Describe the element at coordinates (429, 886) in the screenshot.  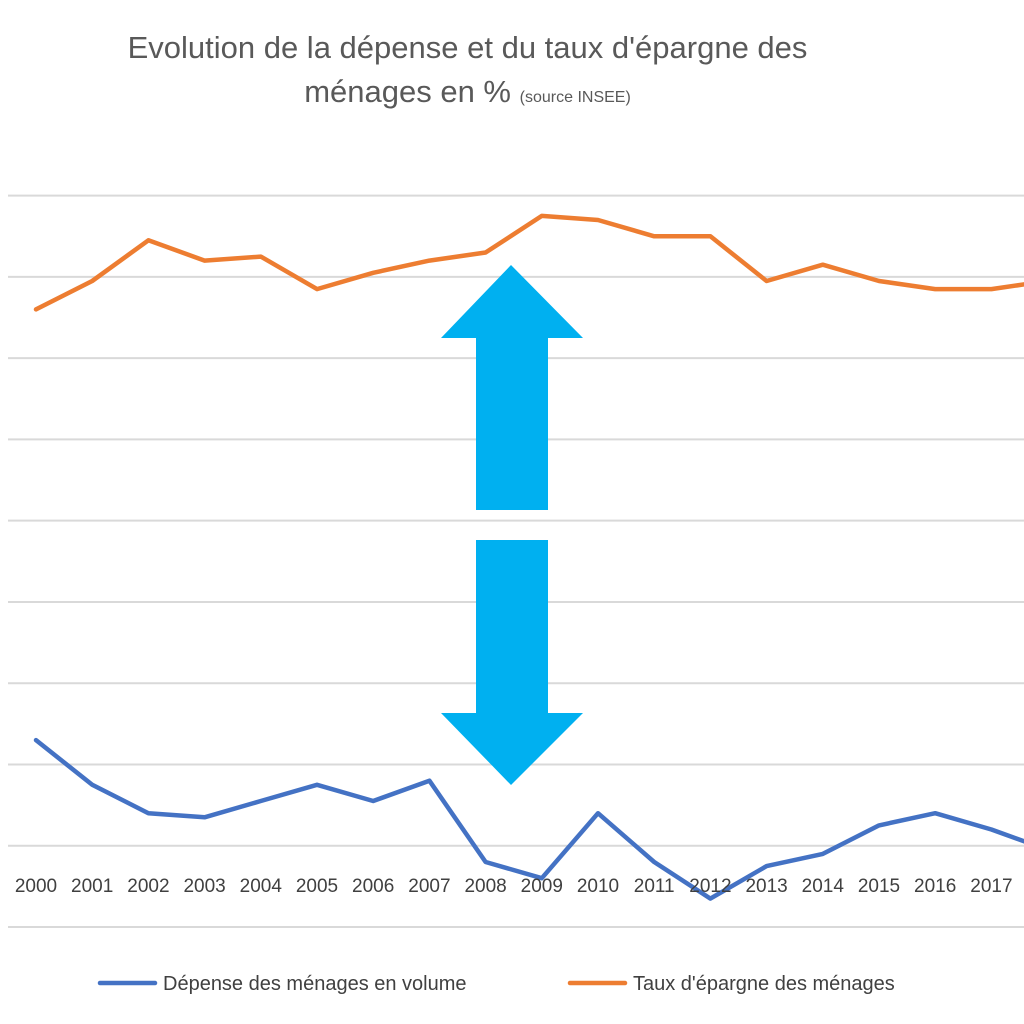
I see `x-tick-label: 2007` at that location.